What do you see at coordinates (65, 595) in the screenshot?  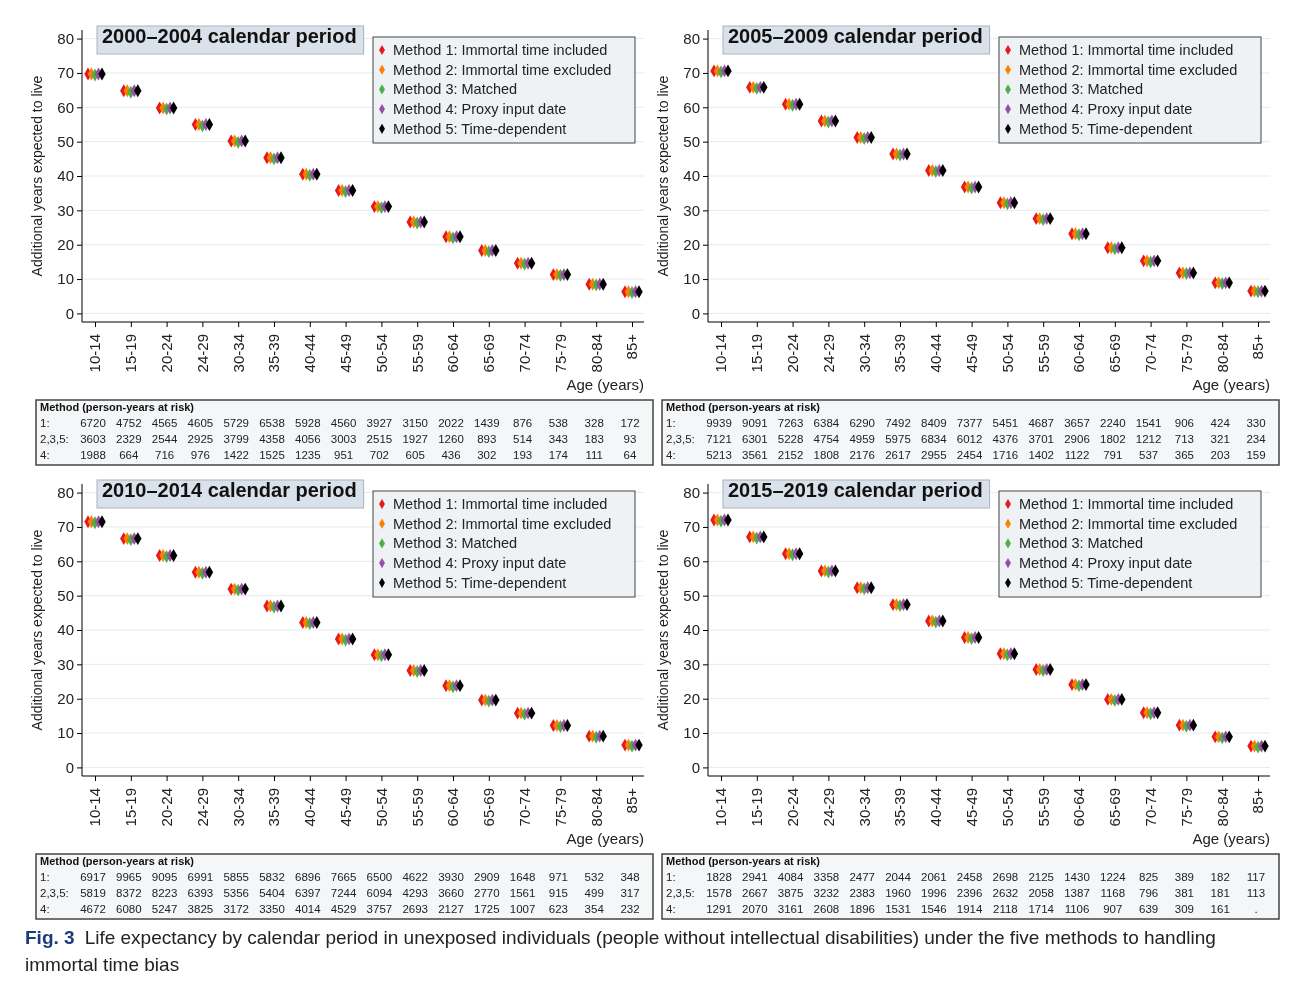 I see `y-tick-label: 50` at bounding box center [65, 595].